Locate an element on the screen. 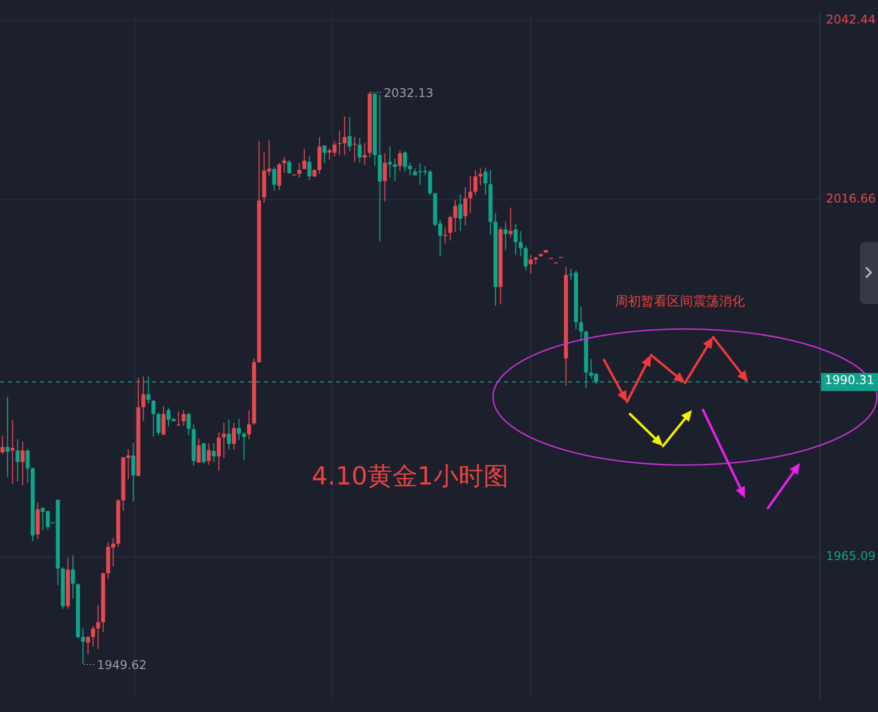 The image size is (878, 712). y-tick-label: 2042.44 is located at coordinates (851, 19).